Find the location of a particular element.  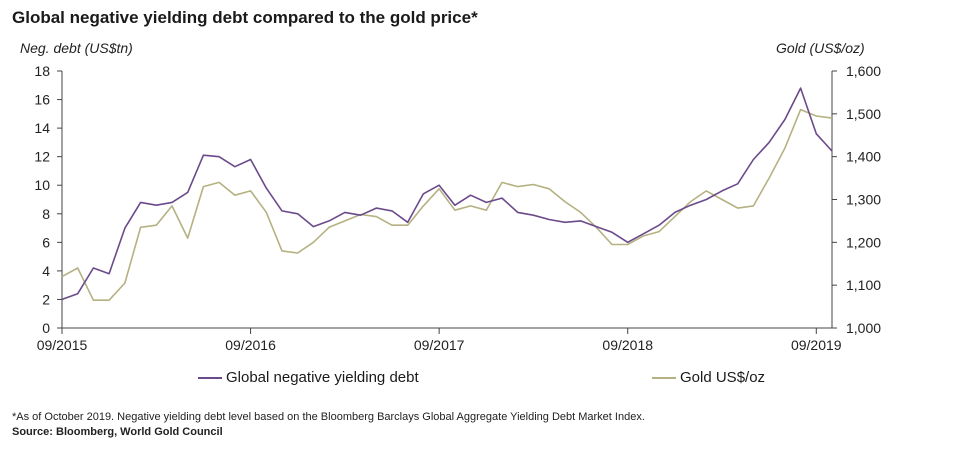

right-tick-label: 1,100 is located at coordinates (863, 285).